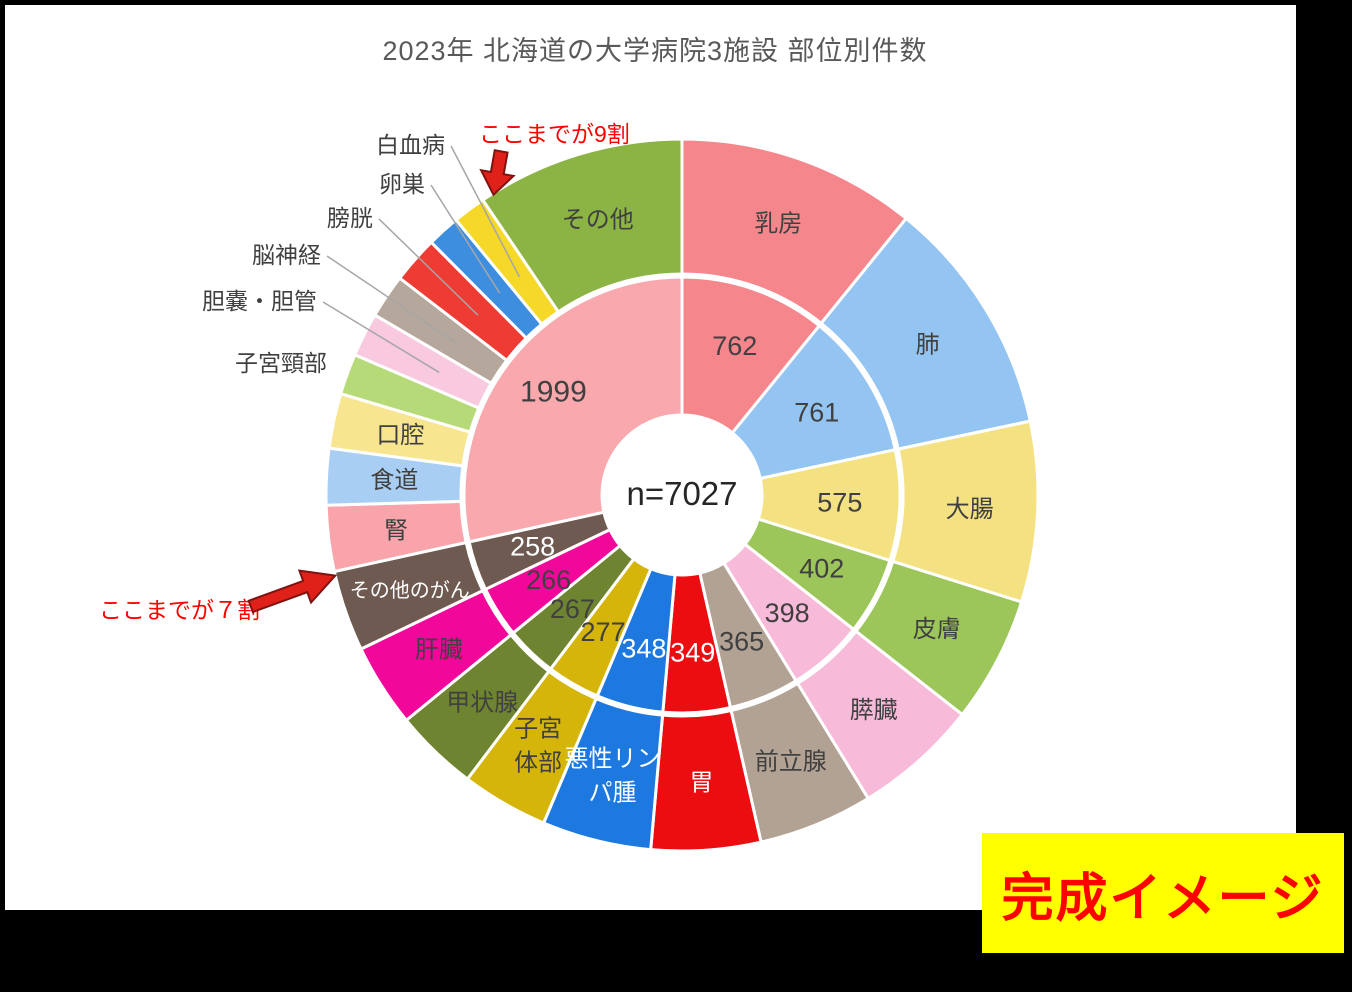  Describe the element at coordinates (874, 710) in the screenshot. I see `label-膵臓: 膵臓` at that location.